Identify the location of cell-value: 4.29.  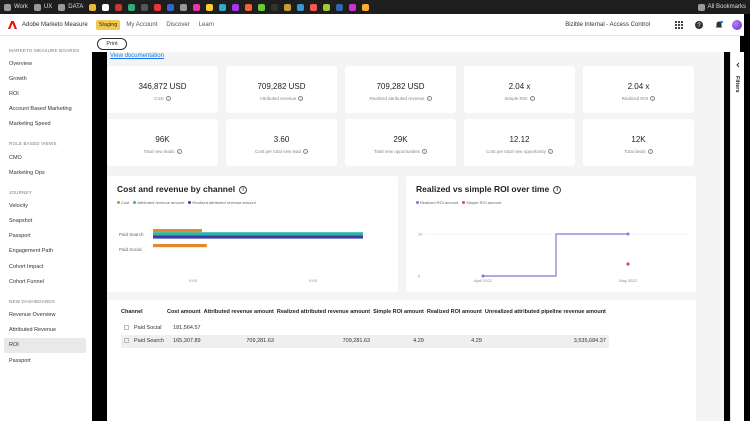
(418, 341).